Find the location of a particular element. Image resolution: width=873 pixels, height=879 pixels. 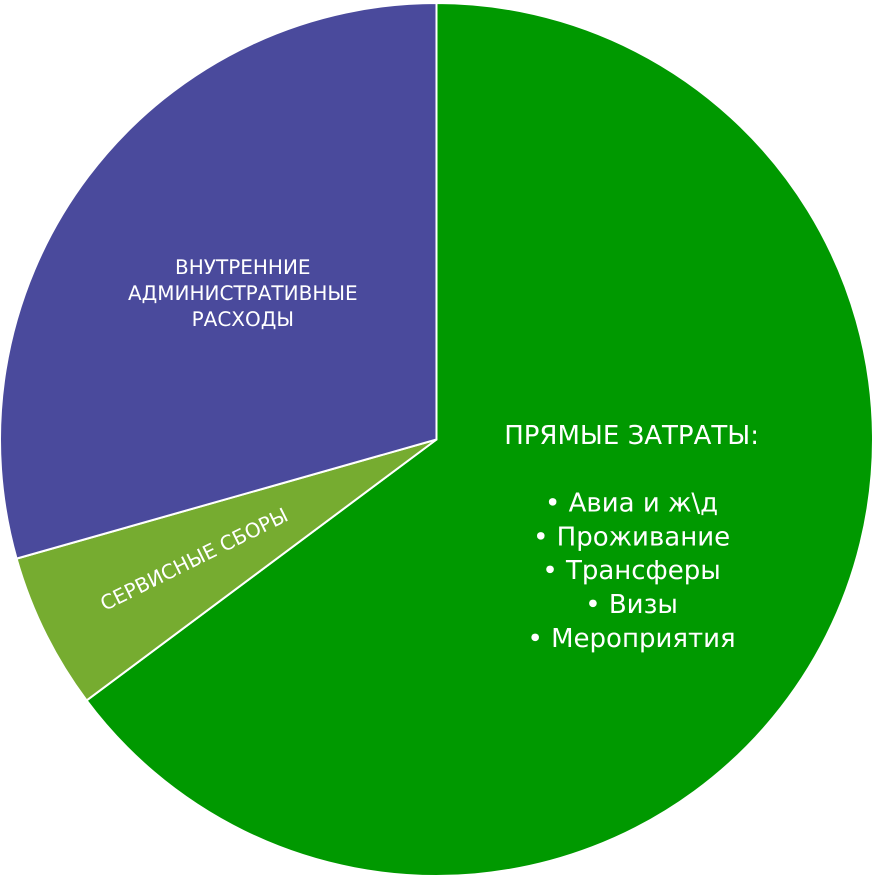

slice-label: ВНУТРЕННИЕ АДМИНИСТРАТИВНЫЕ РАСХОДЫ is located at coordinates (243, 293).